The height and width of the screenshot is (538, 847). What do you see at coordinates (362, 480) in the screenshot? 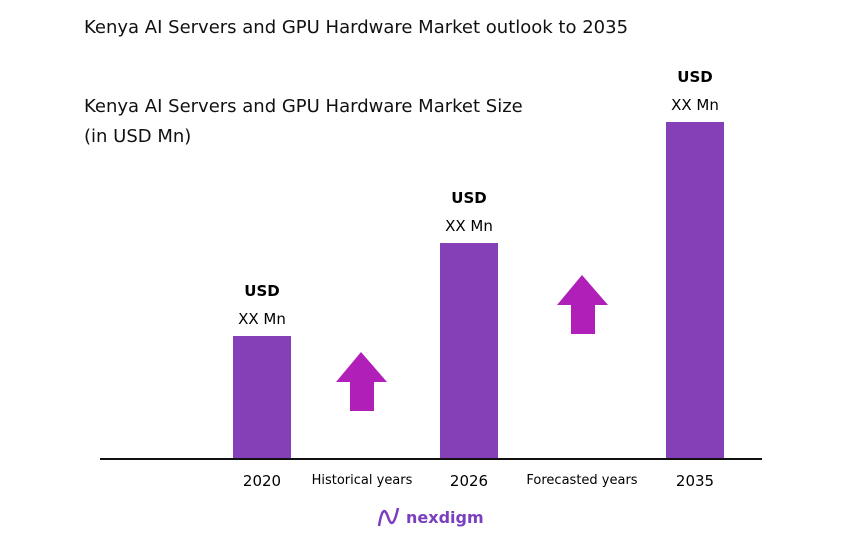
I see `period-label: Historical years` at bounding box center [362, 480].